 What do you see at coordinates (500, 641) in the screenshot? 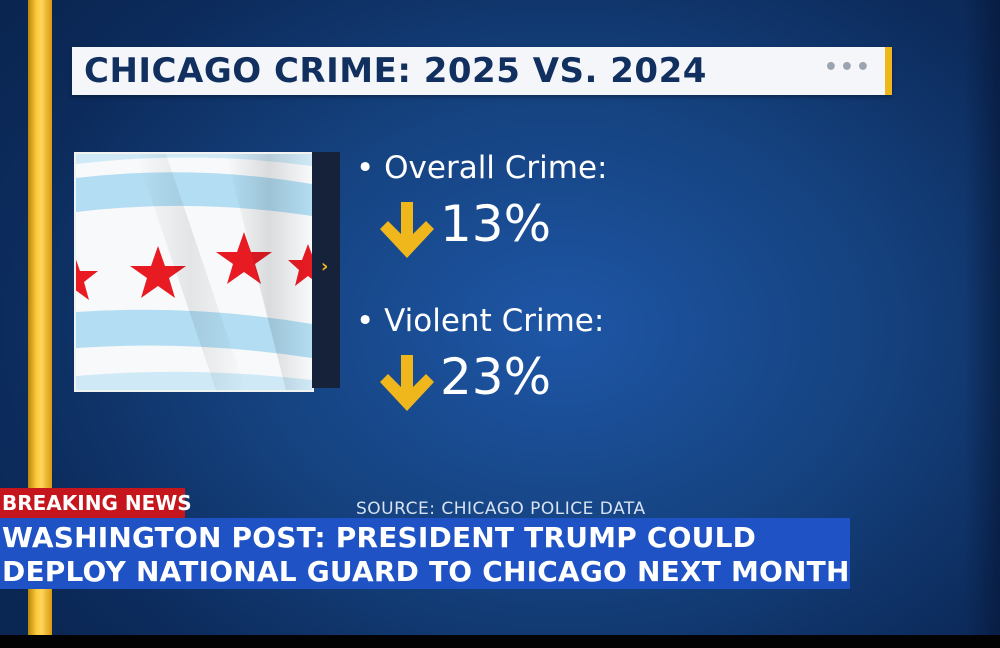
I see `bottom-letterbox` at bounding box center [500, 641].